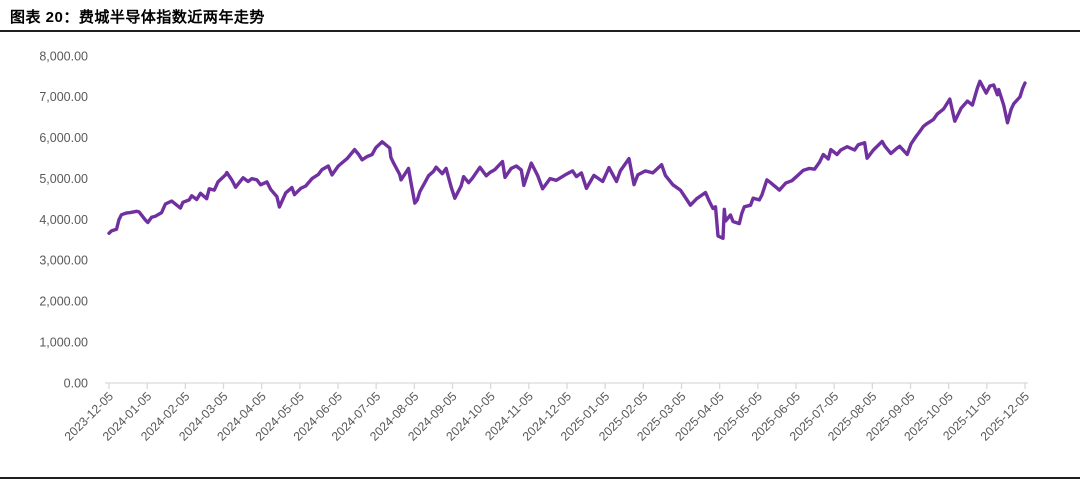 This screenshot has height=488, width=1080. Describe the element at coordinates (137, 17) in the screenshot. I see `chart-title: 图表 20：费城半导体指数近两年走势` at that location.